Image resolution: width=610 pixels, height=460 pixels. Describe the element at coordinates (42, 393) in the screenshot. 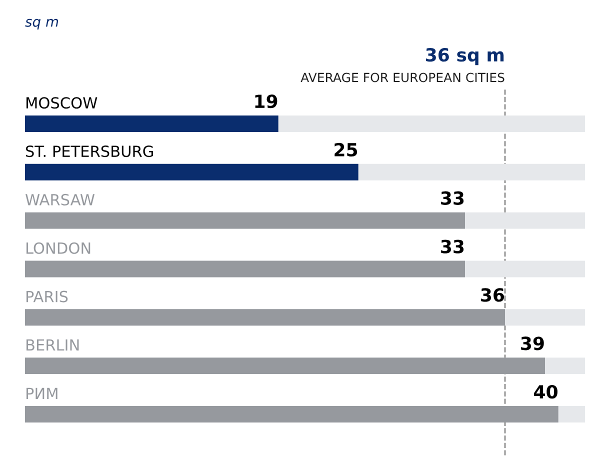

I see `y-tick-label: РИМ` at that location.